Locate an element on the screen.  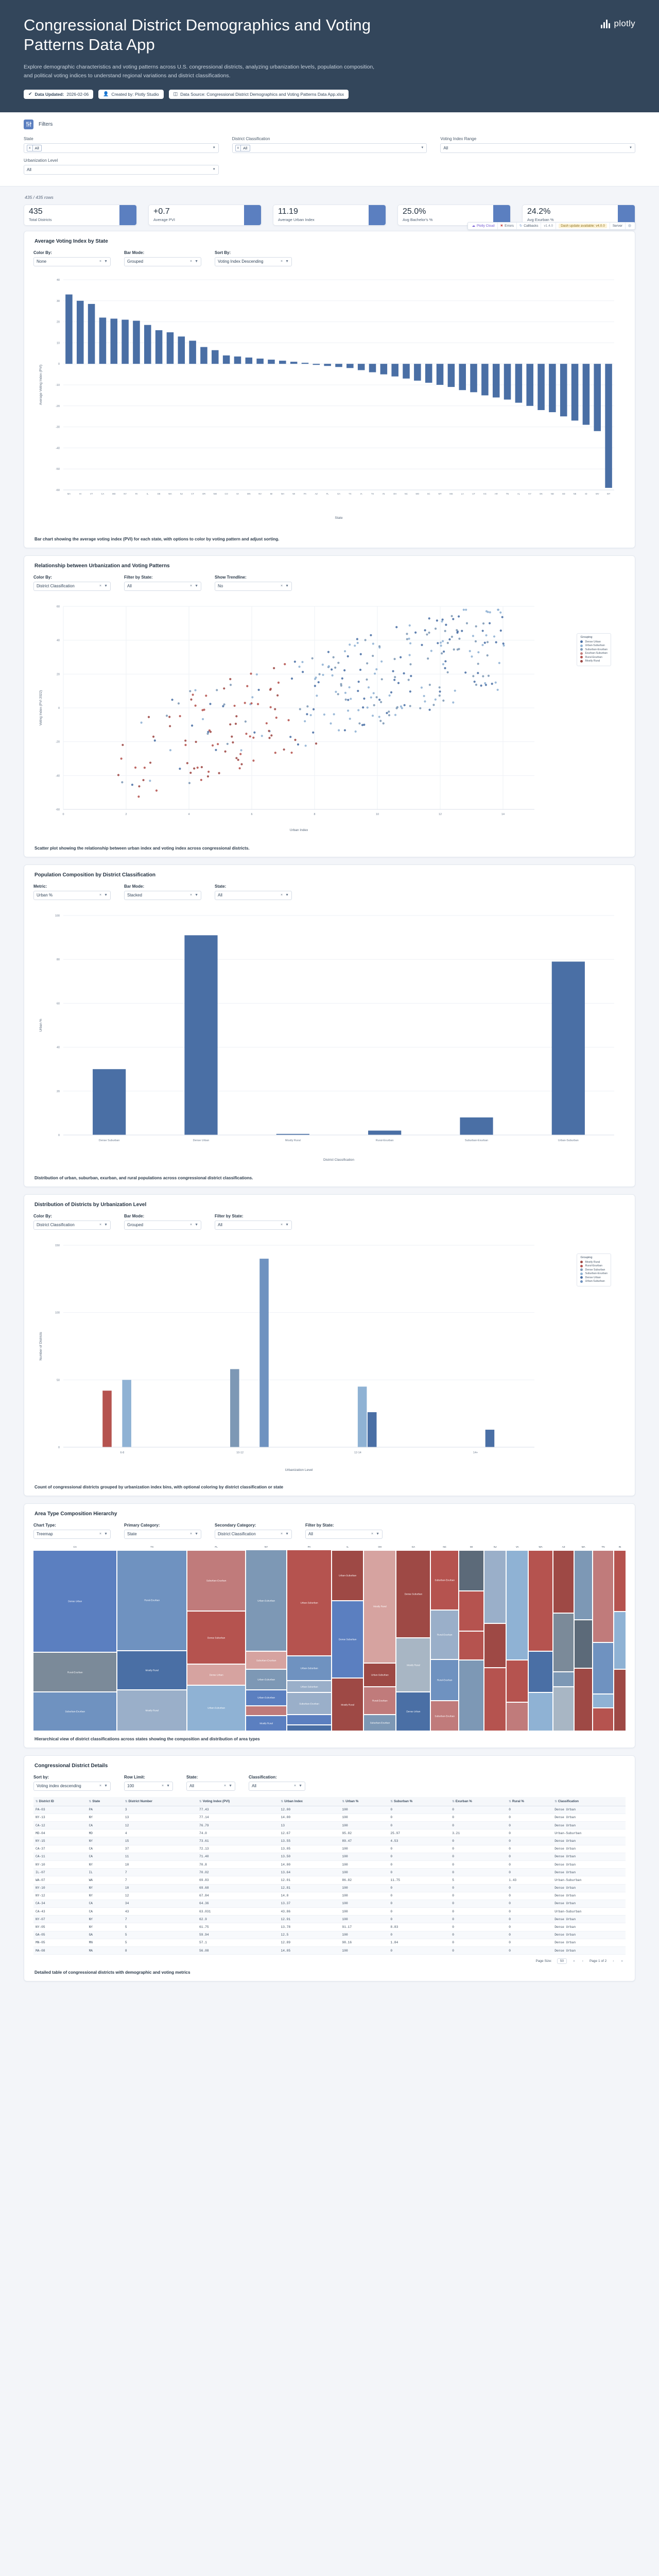
table-row: NY-05 NY 5 61.75 13.78 91.17 8.83 0 0 Dense Urban is located at coordinates (329, 1927).